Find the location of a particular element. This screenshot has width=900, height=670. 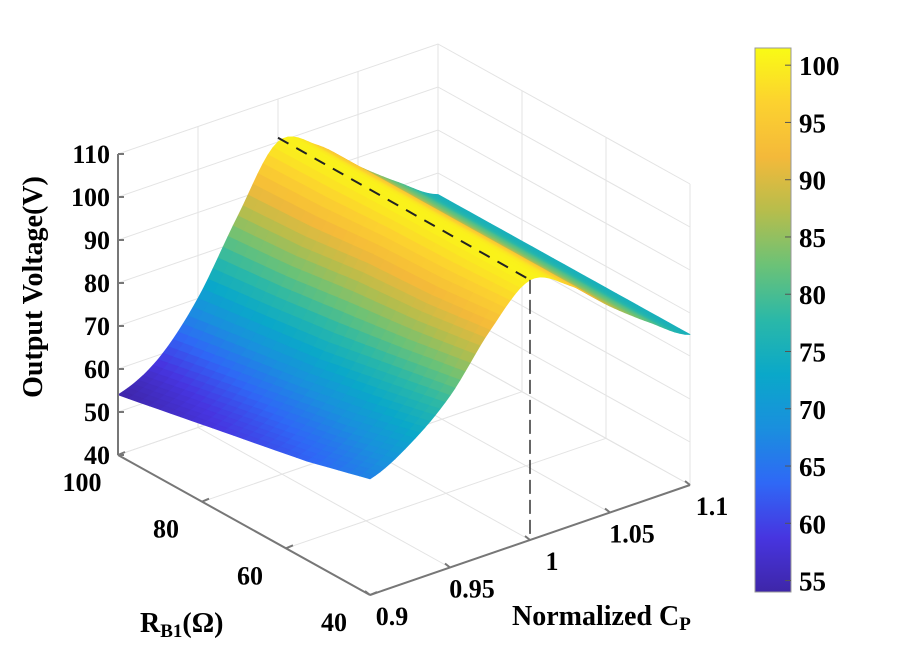

ridge-dashed-line is located at coordinates (404, 208).